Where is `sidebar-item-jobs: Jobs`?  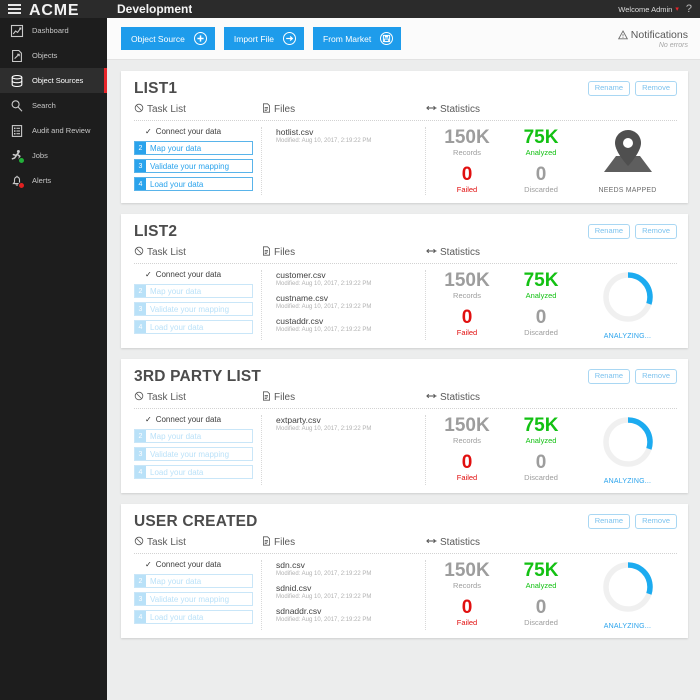
sidebar-item-jobs: Jobs is located at coordinates (53, 155).